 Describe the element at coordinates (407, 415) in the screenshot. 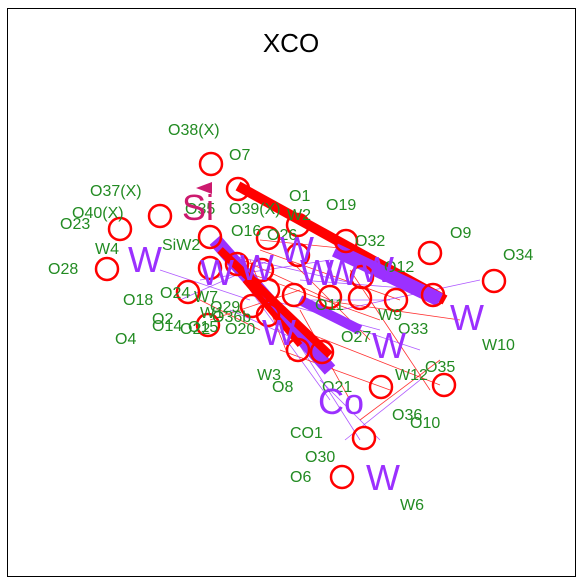

I see `node-label: O36` at that location.